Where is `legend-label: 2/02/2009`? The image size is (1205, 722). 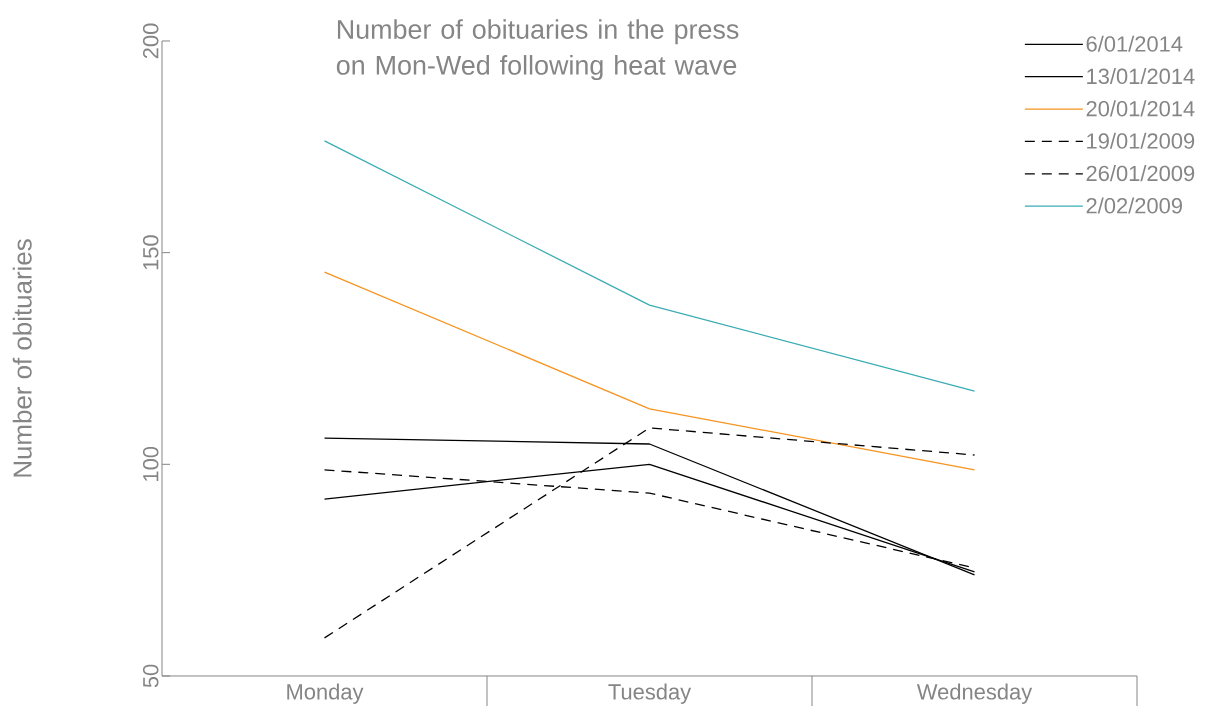
legend-label: 2/02/2009 is located at coordinates (1134, 205).